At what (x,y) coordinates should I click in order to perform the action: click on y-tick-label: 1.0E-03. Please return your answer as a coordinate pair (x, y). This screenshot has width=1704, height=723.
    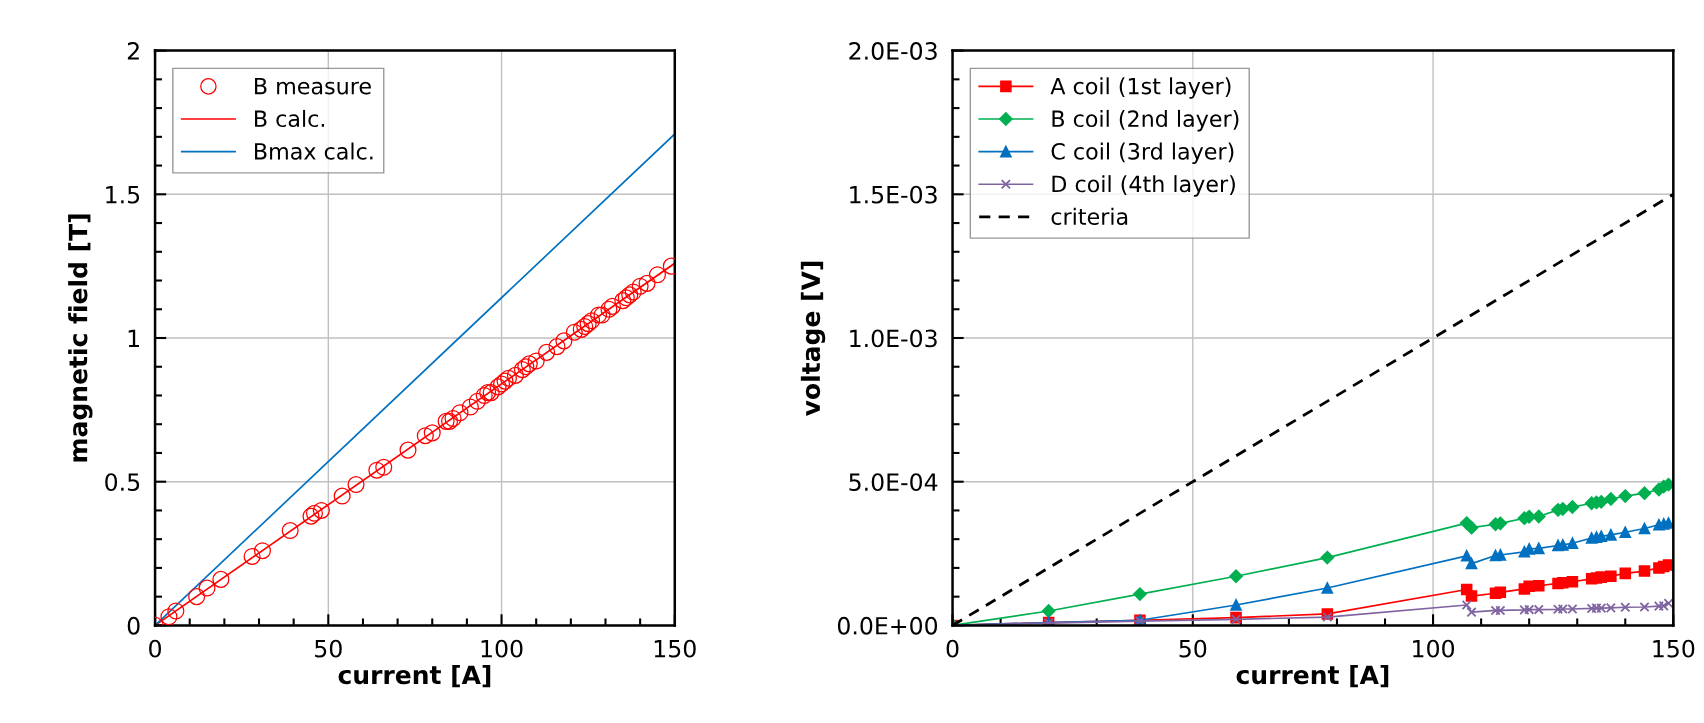
    Looking at the image, I should click on (893, 338).